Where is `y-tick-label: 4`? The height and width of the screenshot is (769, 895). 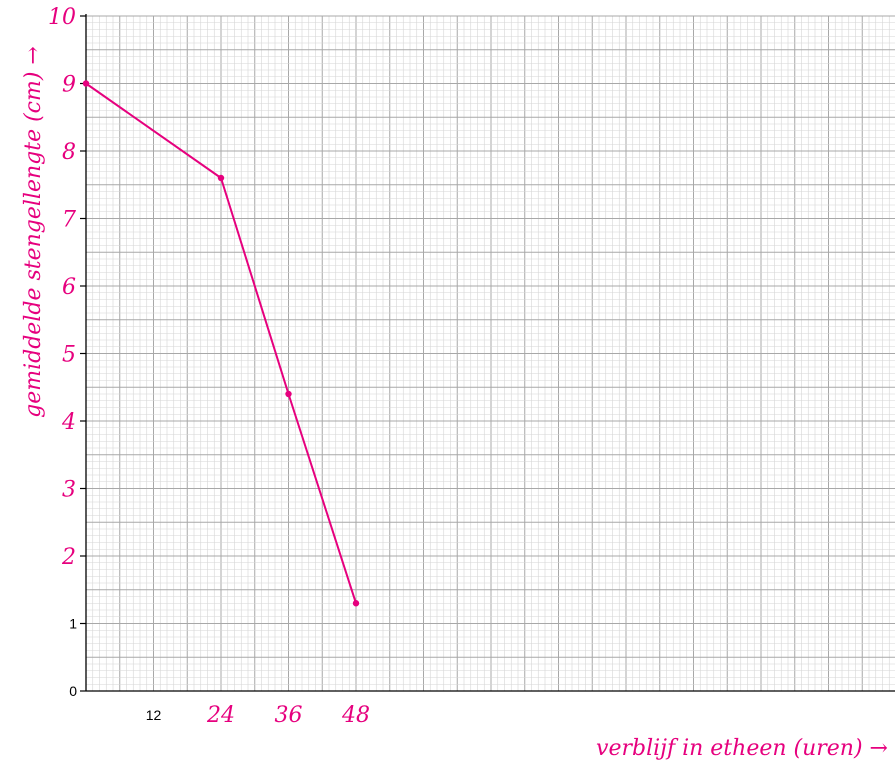
y-tick-label: 4 is located at coordinates (68, 422).